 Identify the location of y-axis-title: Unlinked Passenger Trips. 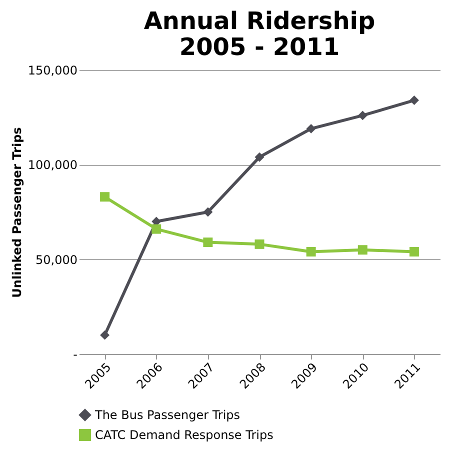
(17, 212).